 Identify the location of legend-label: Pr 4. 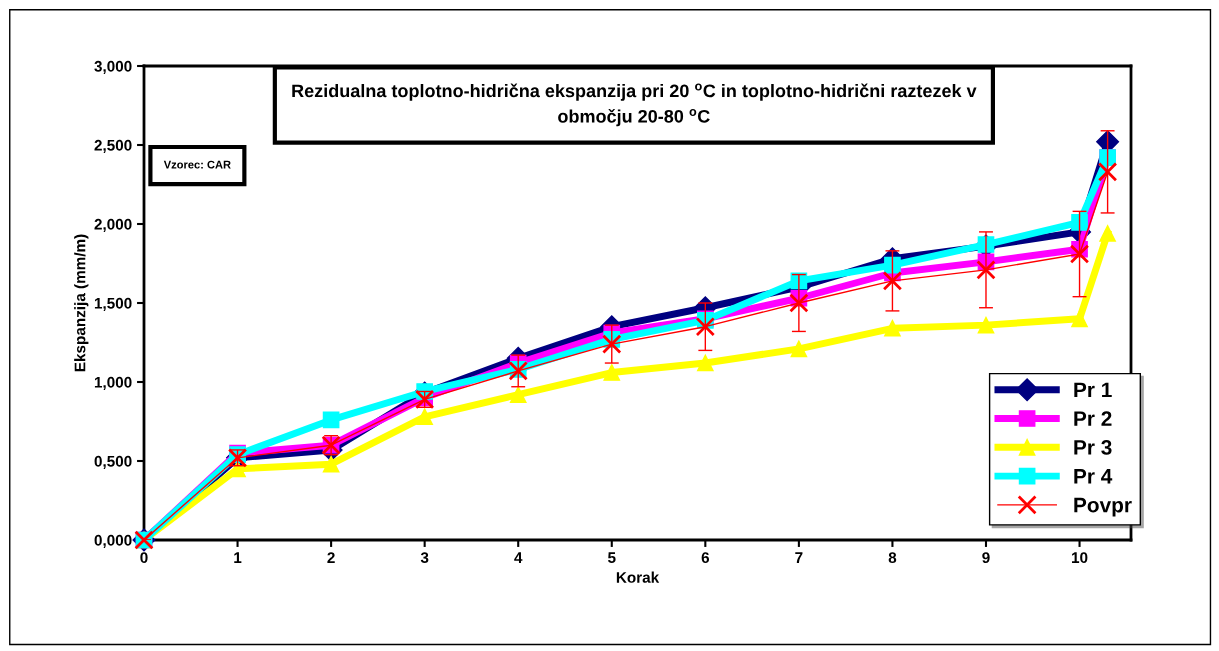
(1093, 476).